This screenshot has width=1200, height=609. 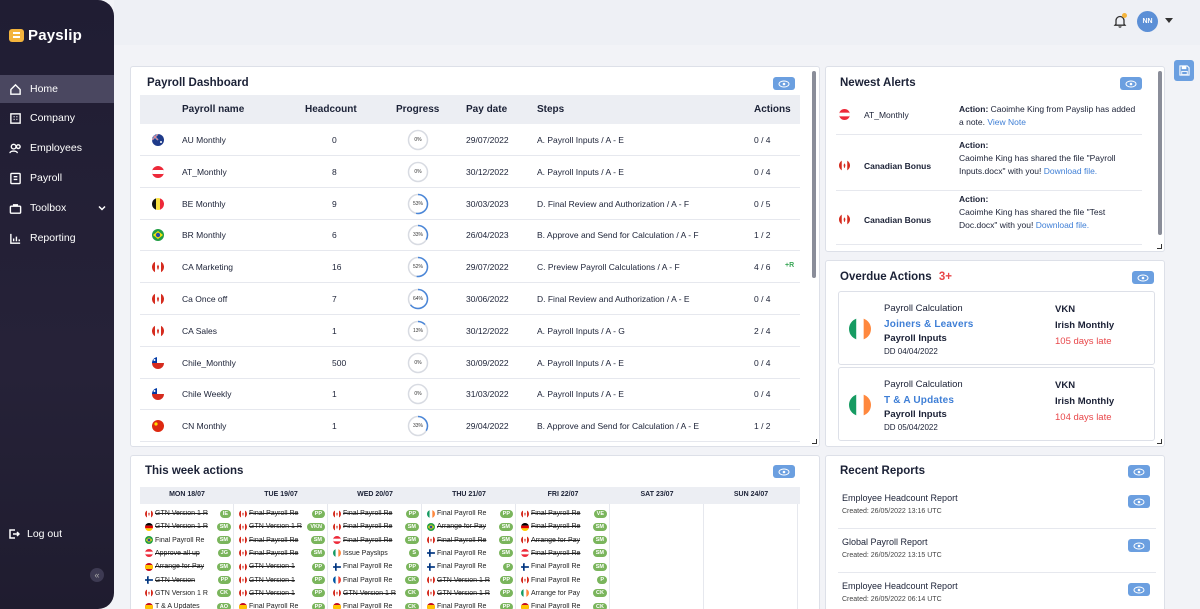 I want to click on col-actions: Actions, so click(x=772, y=109).